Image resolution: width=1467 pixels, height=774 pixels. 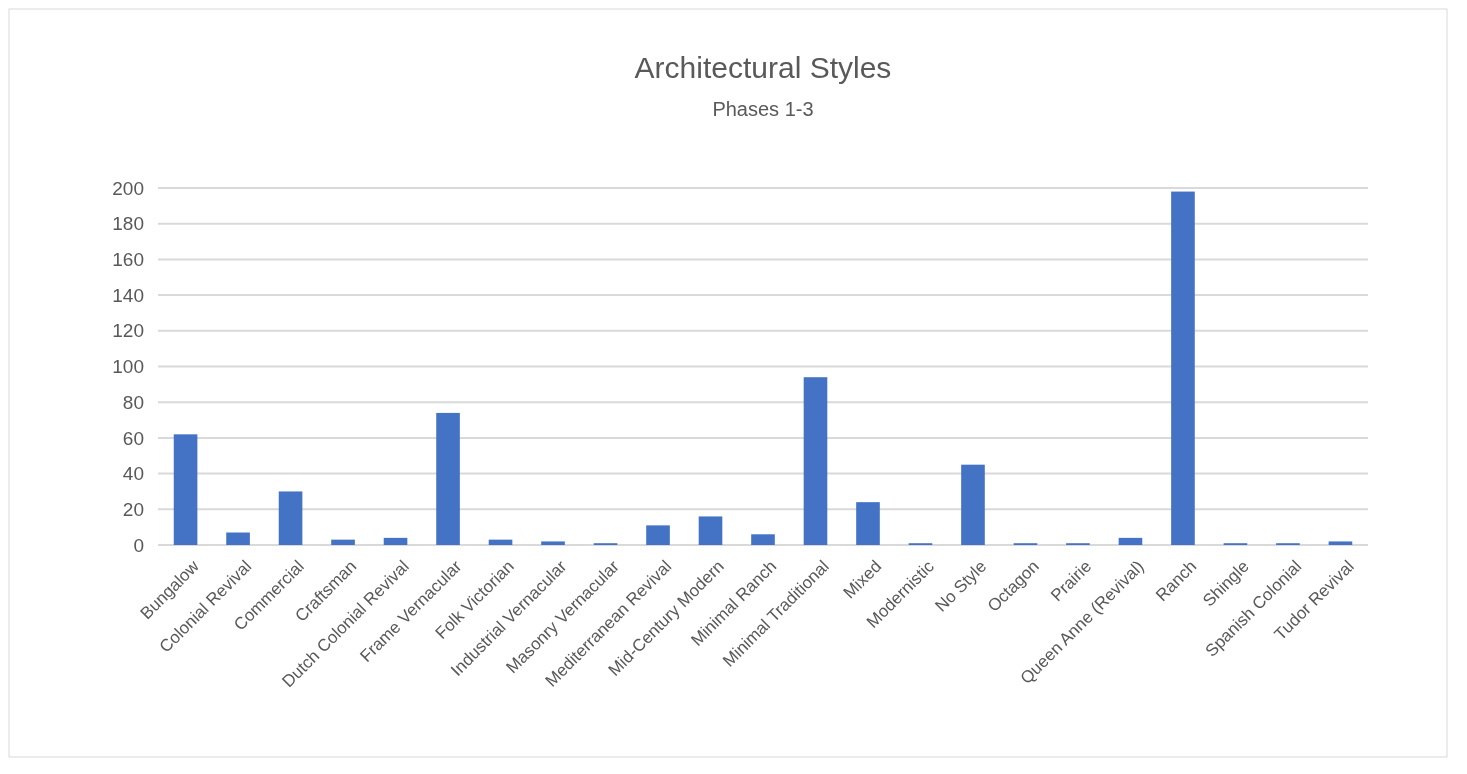 What do you see at coordinates (133, 402) in the screenshot?
I see `y-tick-label: 80` at bounding box center [133, 402].